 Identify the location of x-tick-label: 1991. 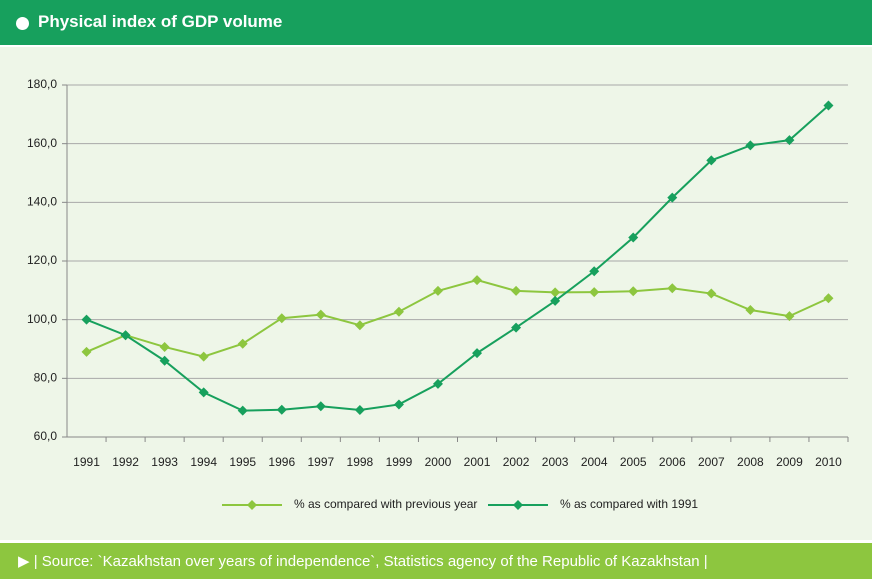
(86, 462).